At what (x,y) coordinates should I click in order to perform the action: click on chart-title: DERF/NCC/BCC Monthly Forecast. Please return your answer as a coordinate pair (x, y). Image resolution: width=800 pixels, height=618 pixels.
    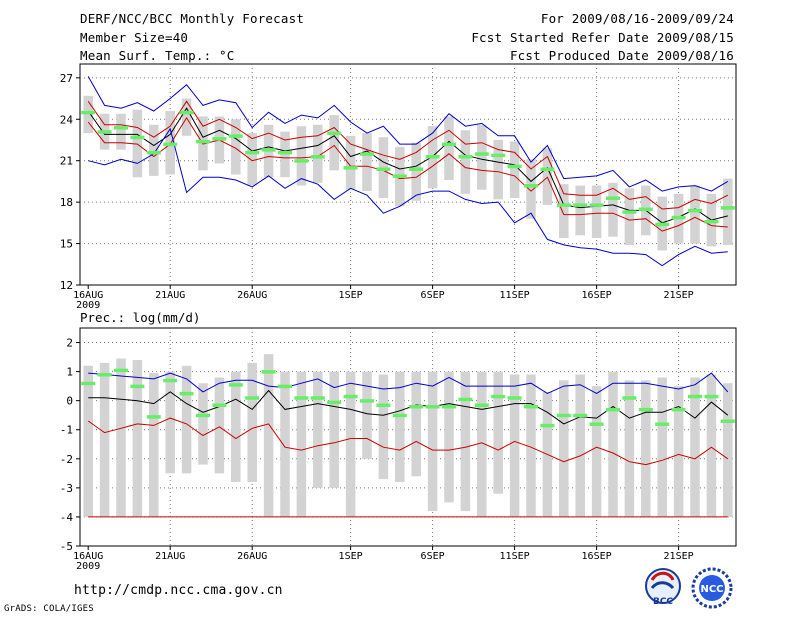
    Looking at the image, I should click on (192, 18).